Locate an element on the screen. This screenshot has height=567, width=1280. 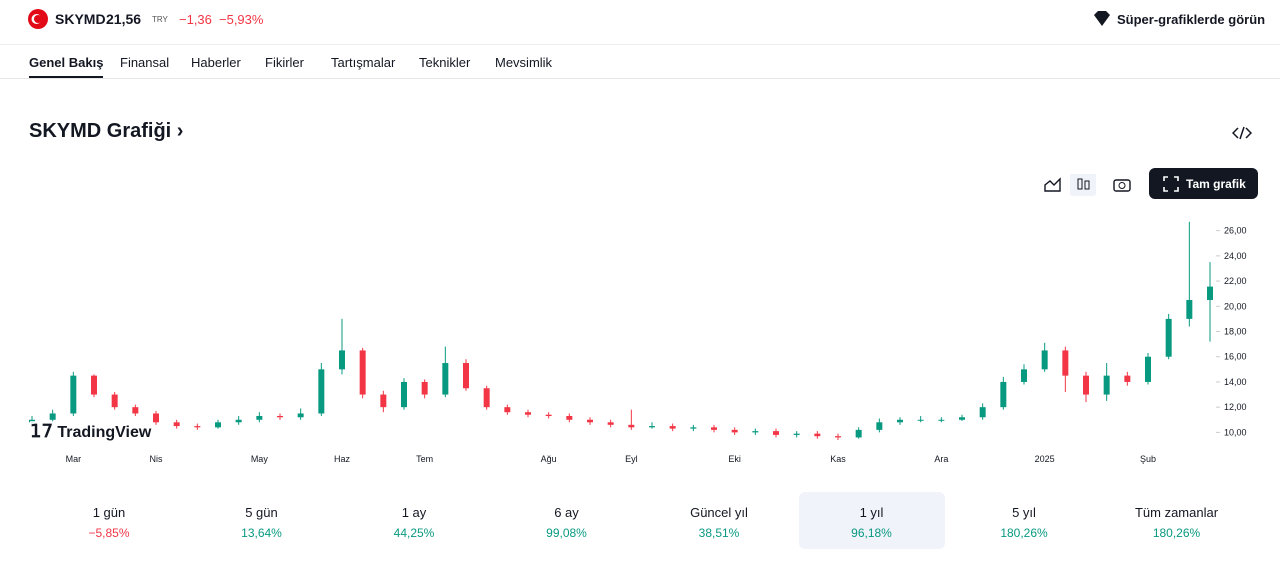
period-label: 5 yıl is located at coordinates (1024, 512).